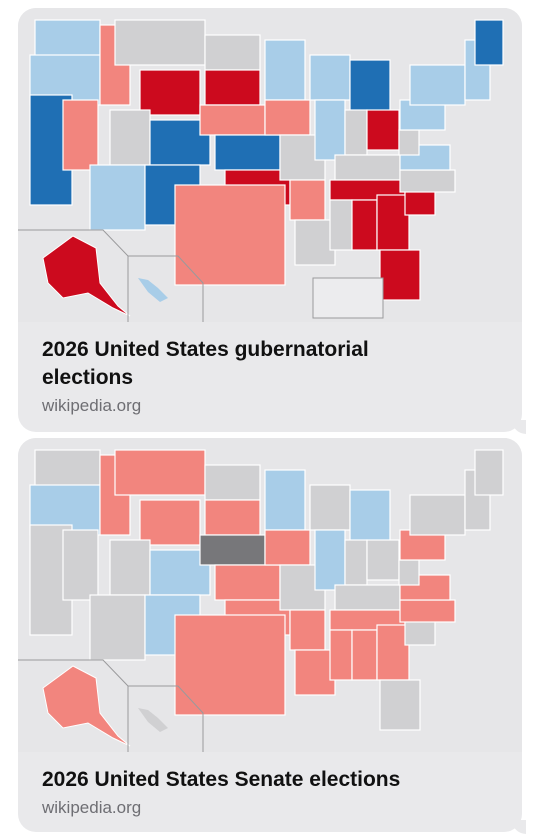 This screenshot has height=840, width=537. Describe the element at coordinates (221, 779) in the screenshot. I see `link-title: 2026 United States Senate elections` at that location.